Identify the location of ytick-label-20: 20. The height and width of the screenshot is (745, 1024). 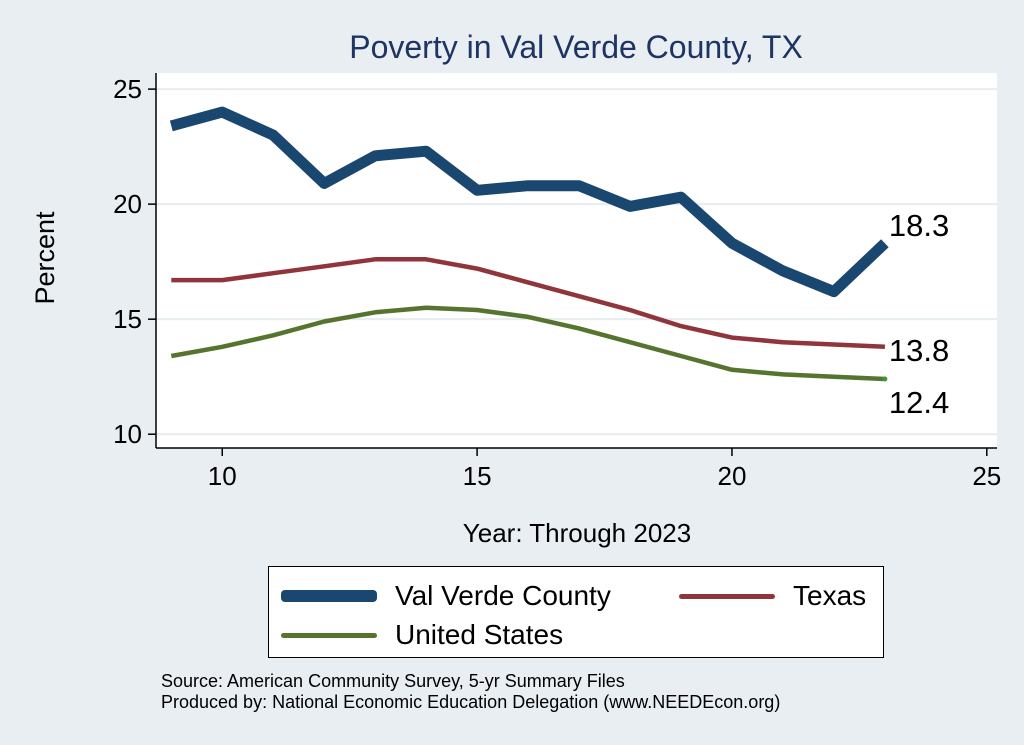
(127, 204).